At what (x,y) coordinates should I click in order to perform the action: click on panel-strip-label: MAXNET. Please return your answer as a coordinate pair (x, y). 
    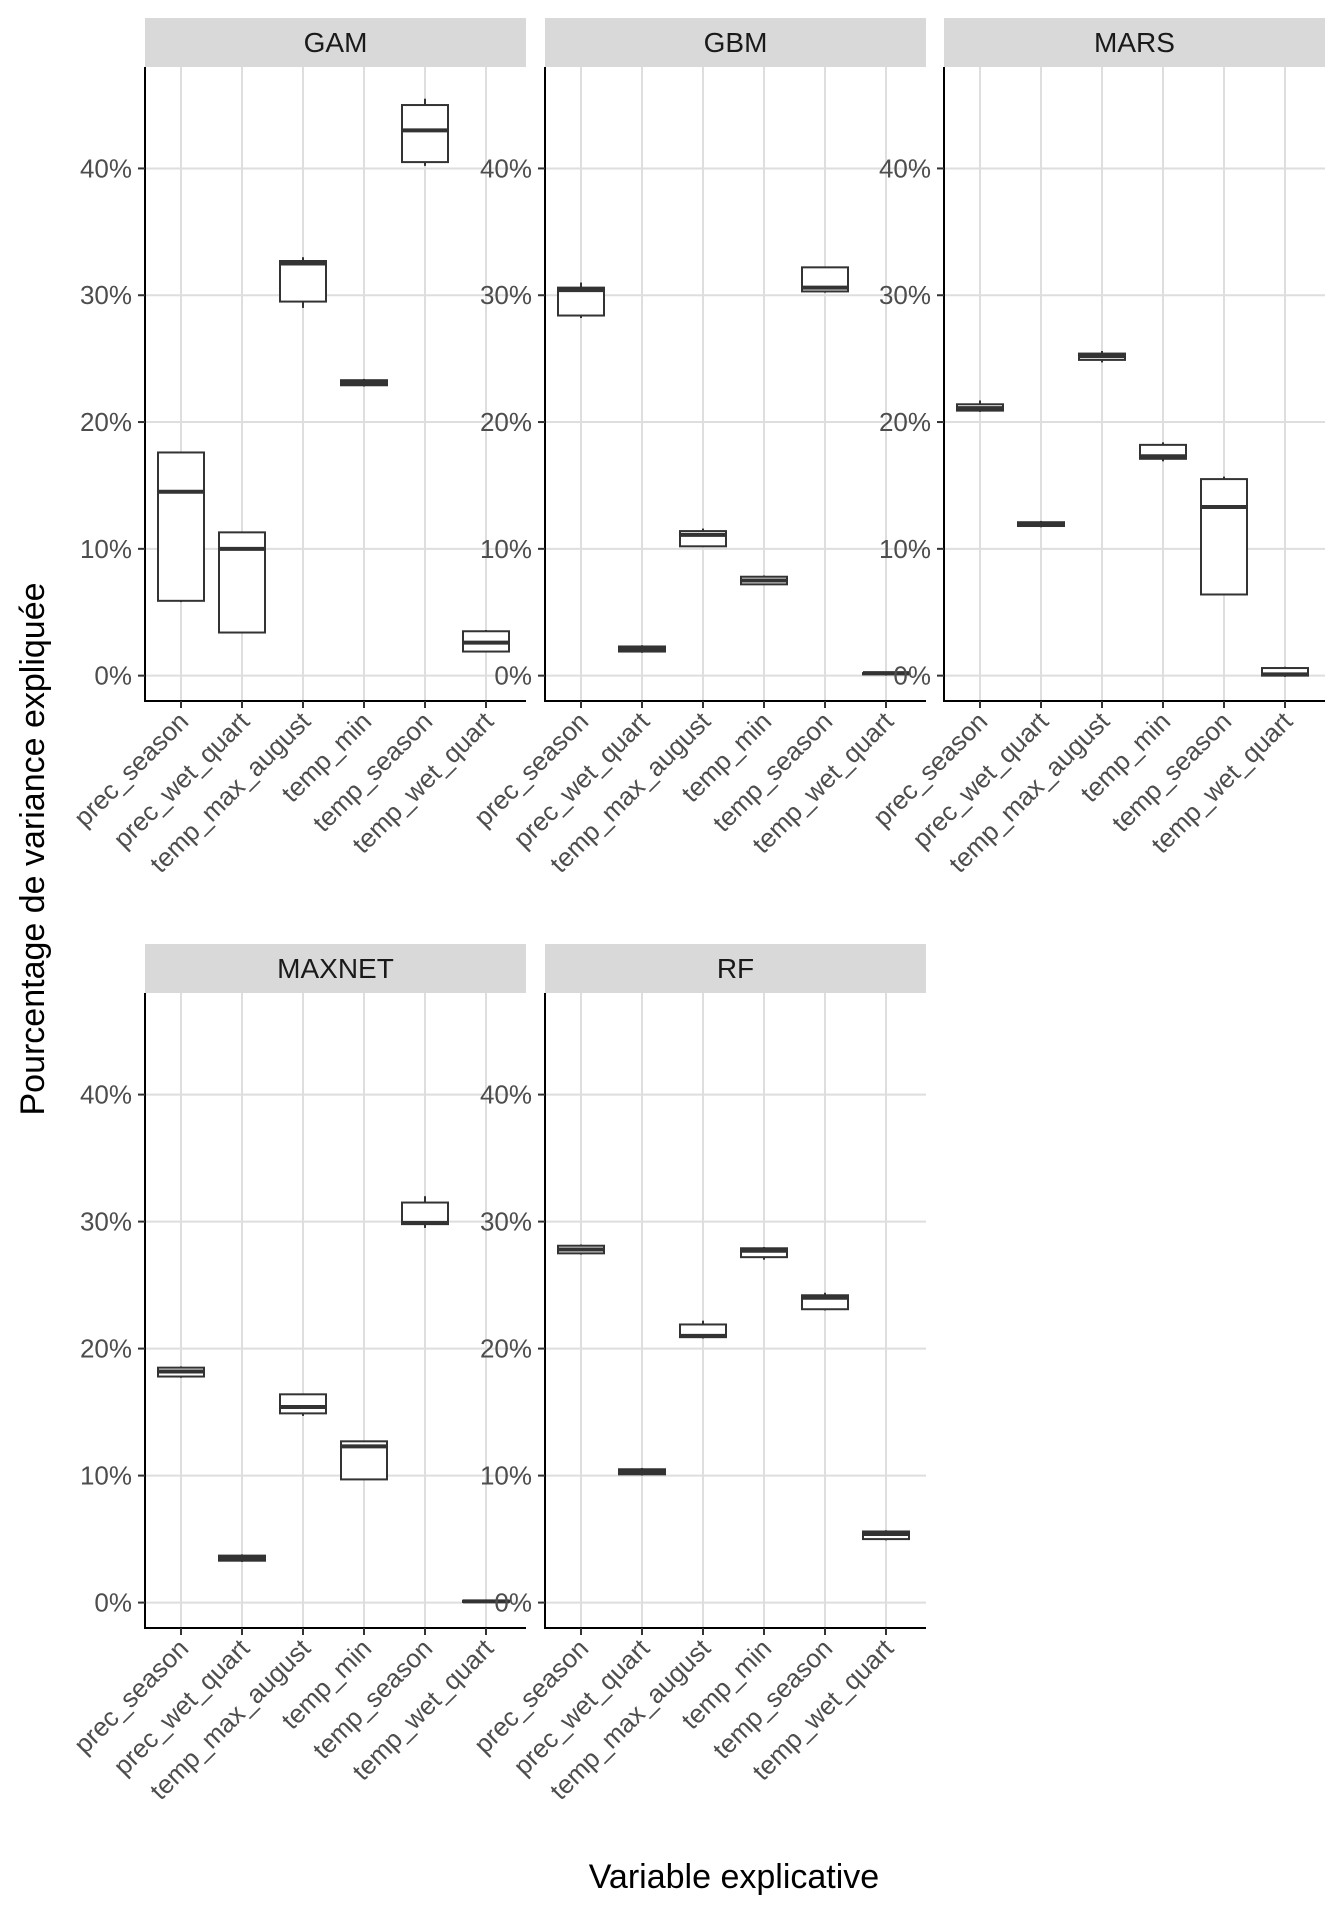
    Looking at the image, I should click on (335, 968).